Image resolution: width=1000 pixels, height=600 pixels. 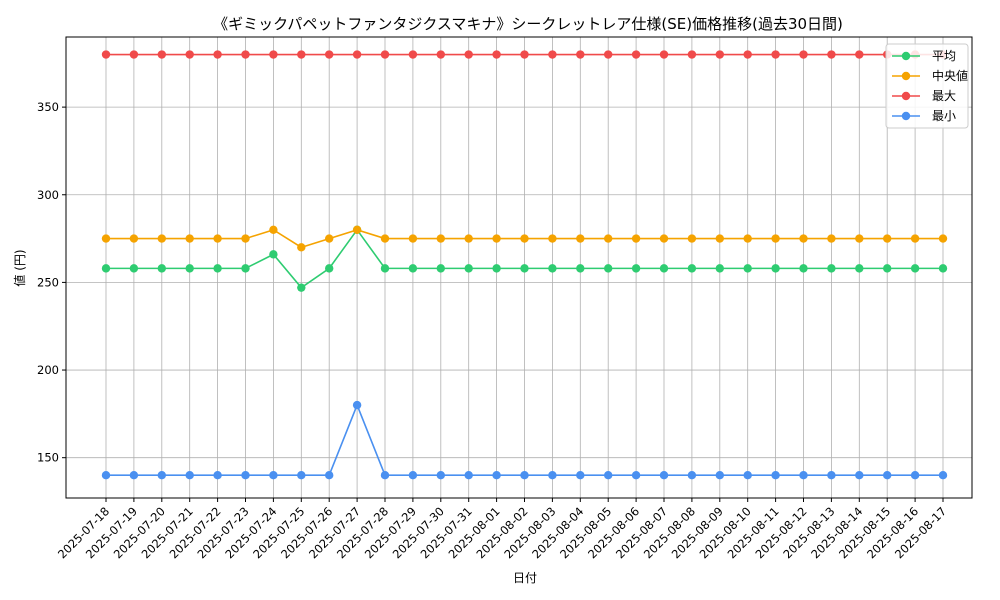 I want to click on x-axis-label: 日付, so click(x=525, y=578).